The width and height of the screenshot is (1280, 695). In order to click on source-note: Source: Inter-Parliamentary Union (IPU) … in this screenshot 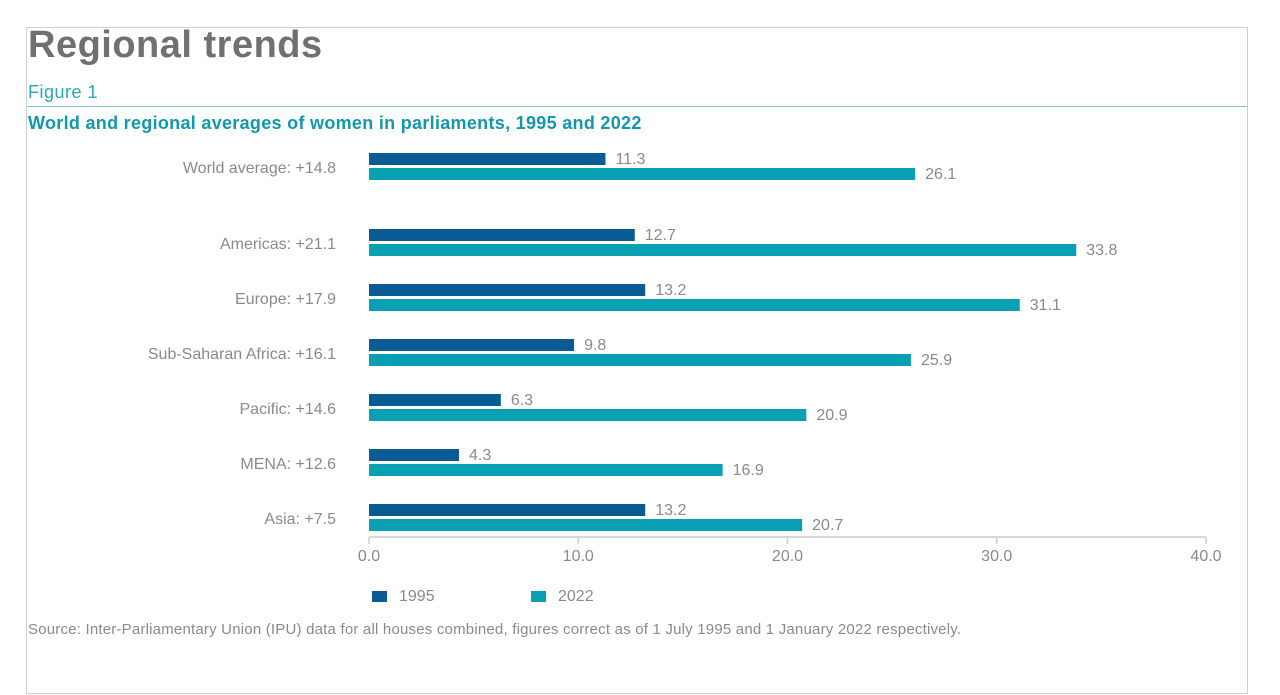, I will do `click(495, 629)`.